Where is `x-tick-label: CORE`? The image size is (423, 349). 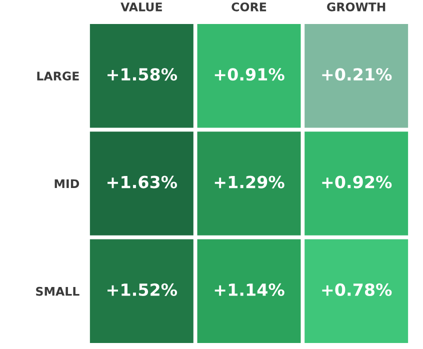
x-tick-label: CORE is located at coordinates (249, 7).